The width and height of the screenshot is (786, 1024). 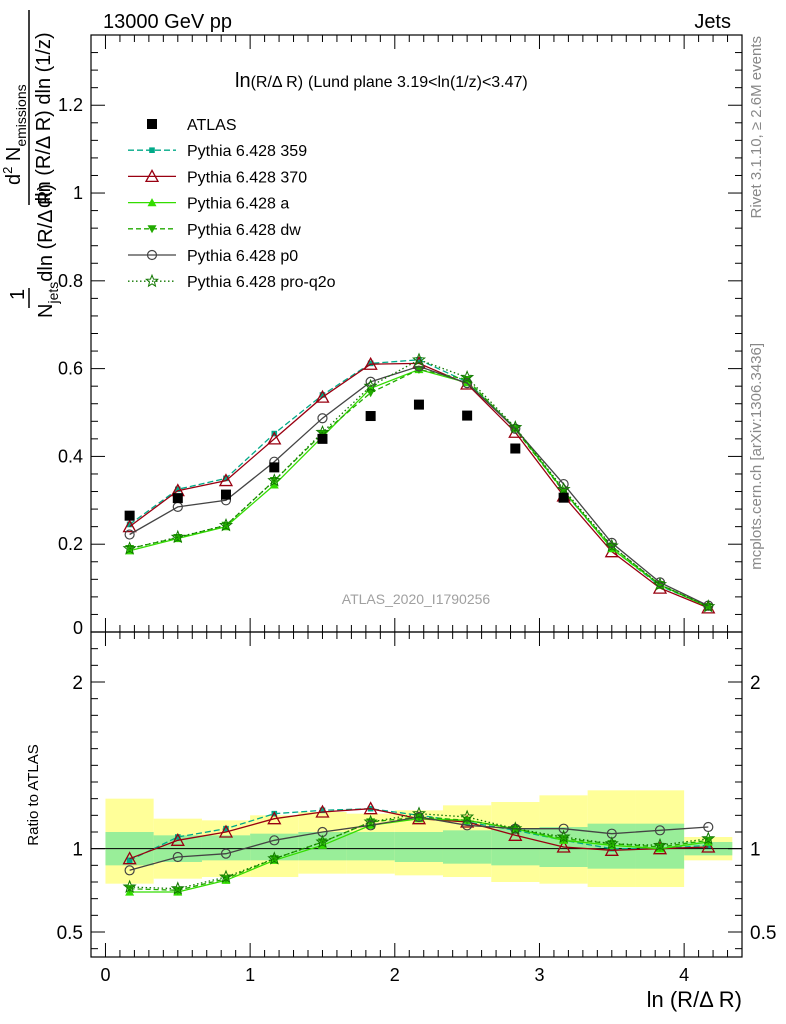 What do you see at coordinates (70, 281) in the screenshot?
I see `y-tick-label: 0.8` at bounding box center [70, 281].